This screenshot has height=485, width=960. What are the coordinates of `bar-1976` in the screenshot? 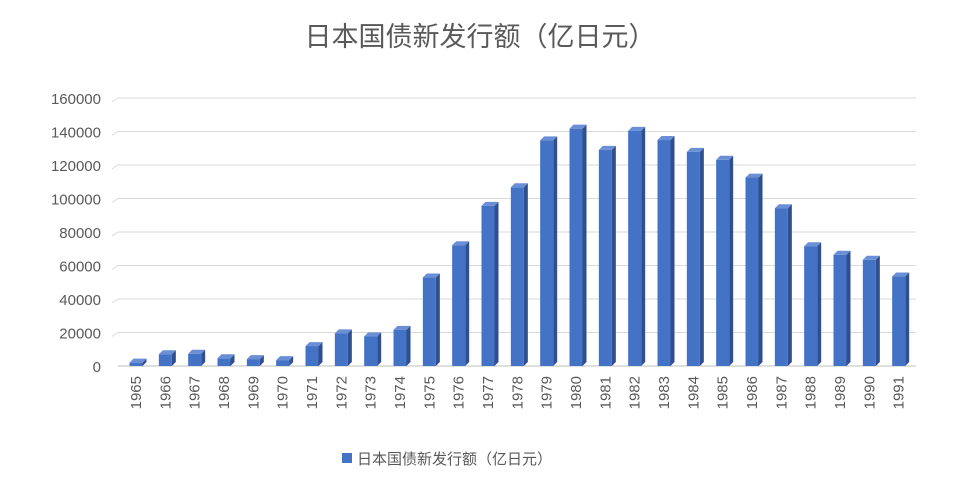 It's located at (461, 303).